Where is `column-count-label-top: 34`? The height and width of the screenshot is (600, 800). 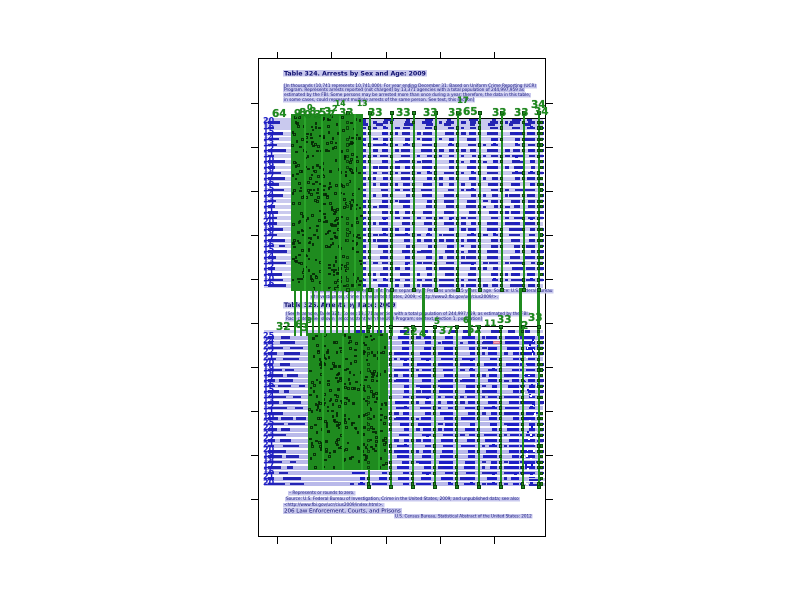 column-count-label-top: 34 is located at coordinates (538, 105).